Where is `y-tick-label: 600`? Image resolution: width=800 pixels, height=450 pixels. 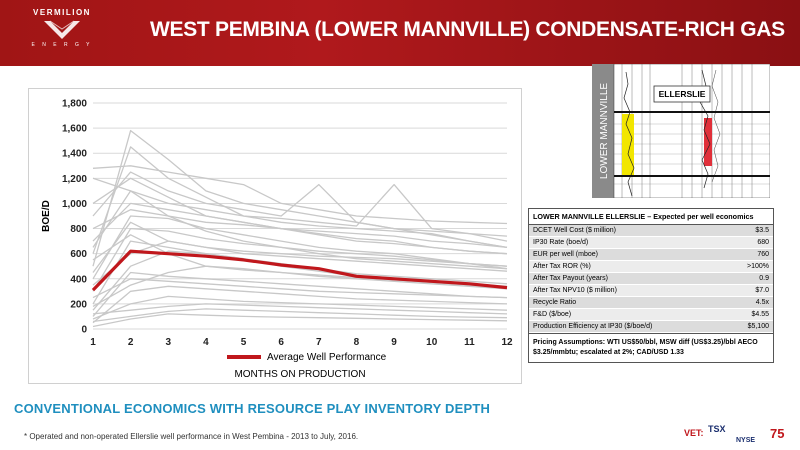 y-tick-label: 600 is located at coordinates (78, 254).